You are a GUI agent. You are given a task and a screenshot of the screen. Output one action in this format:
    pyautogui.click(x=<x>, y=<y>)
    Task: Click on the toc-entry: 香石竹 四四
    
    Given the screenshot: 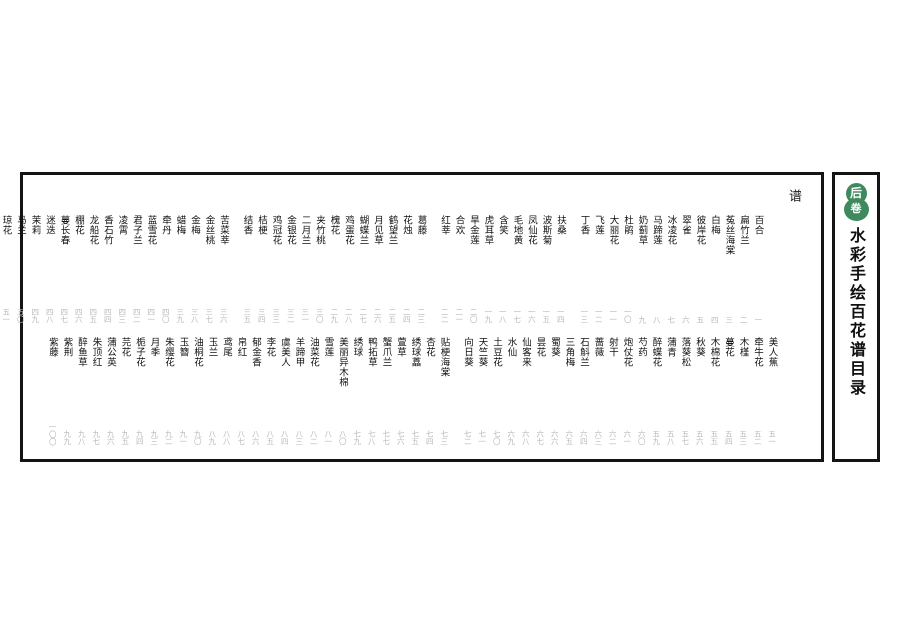 What is the action you would take?
    pyautogui.click(x=107, y=269)
    